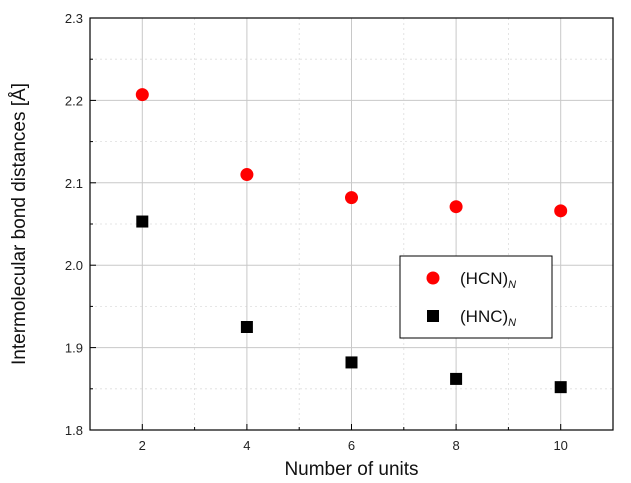  I want to click on legend: (HCN)N (HNC)N, so click(476, 297).